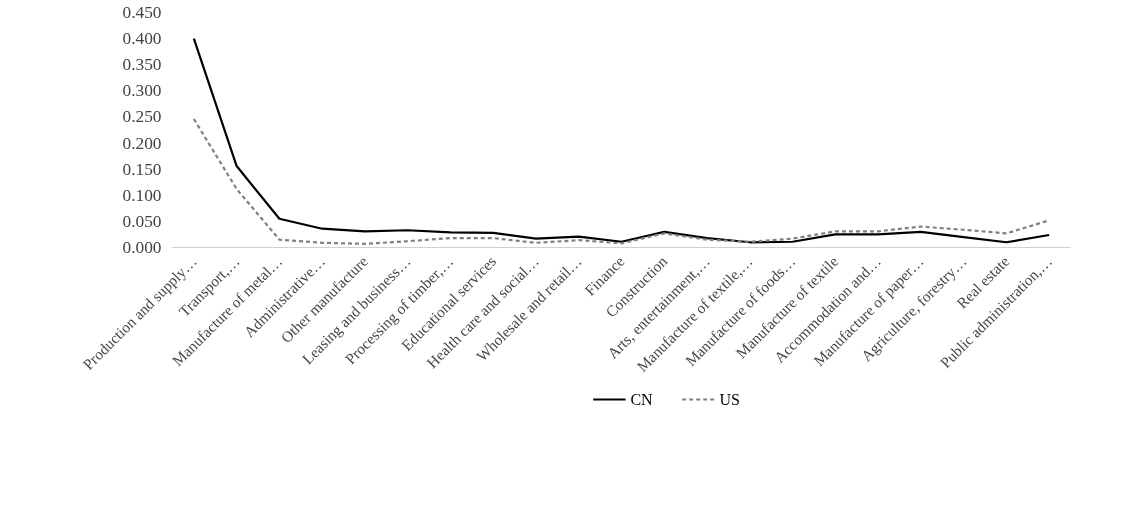 The image size is (1122, 505). What do you see at coordinates (142, 91) in the screenshot?
I see `y-tick-label: 0.300` at bounding box center [142, 91].